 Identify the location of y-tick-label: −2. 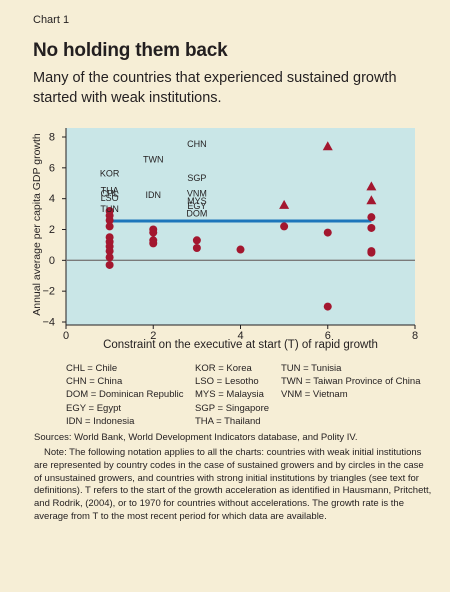
(48, 292).